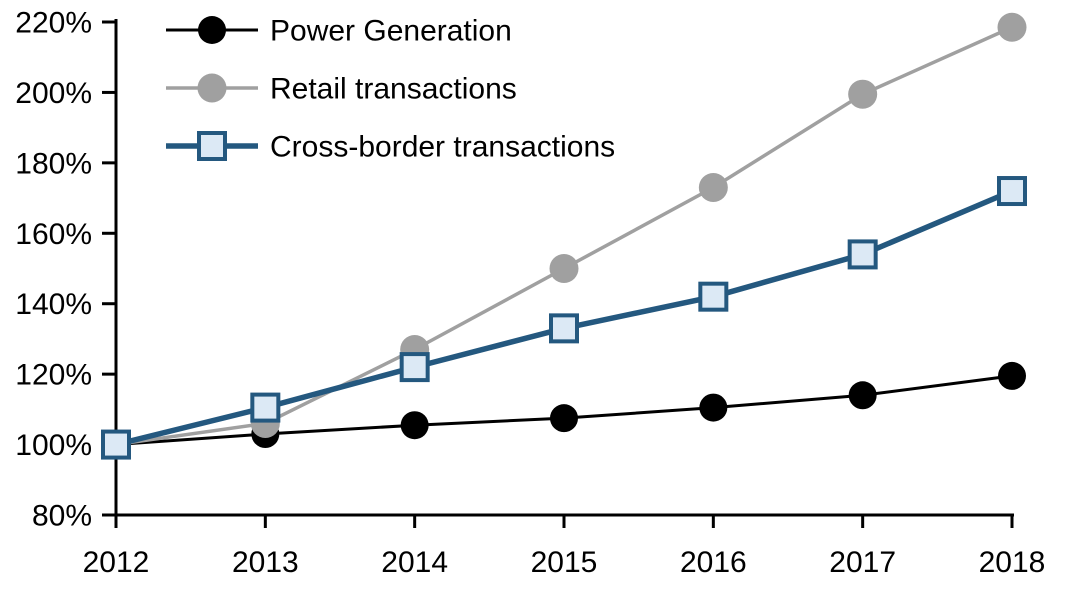 Image resolution: width=1076 pixels, height=590 pixels. Describe the element at coordinates (391, 31) in the screenshot. I see `legend-label-power-generation: Power Generation` at that location.